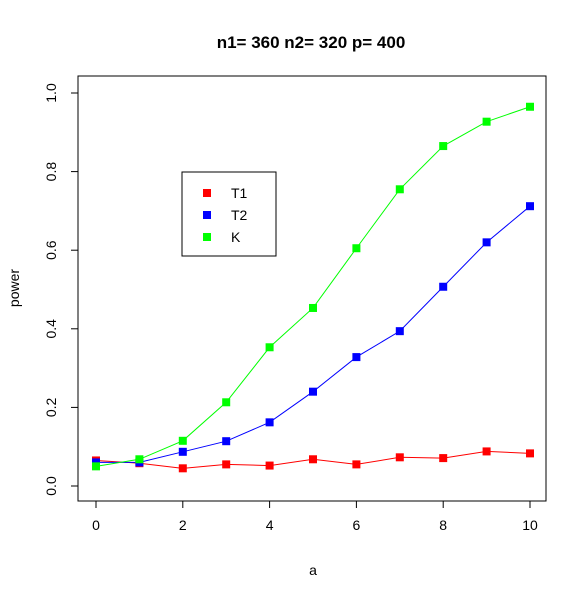  I want to click on x-tick-label: 10, so click(530, 525).